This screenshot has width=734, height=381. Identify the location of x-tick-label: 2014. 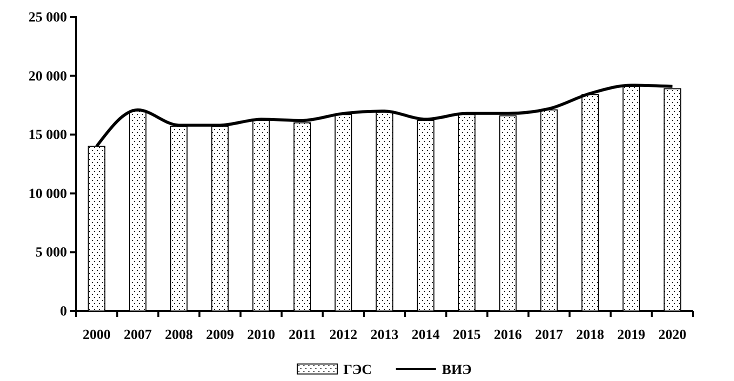
(426, 335).